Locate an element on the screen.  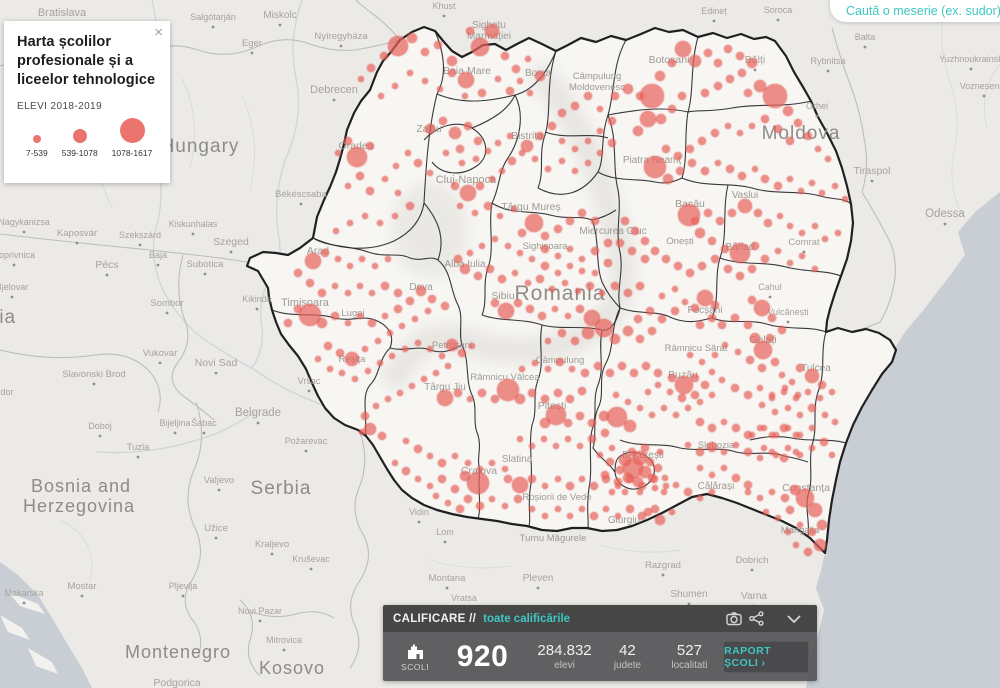
close-icon: × is located at coordinates (158, 32).